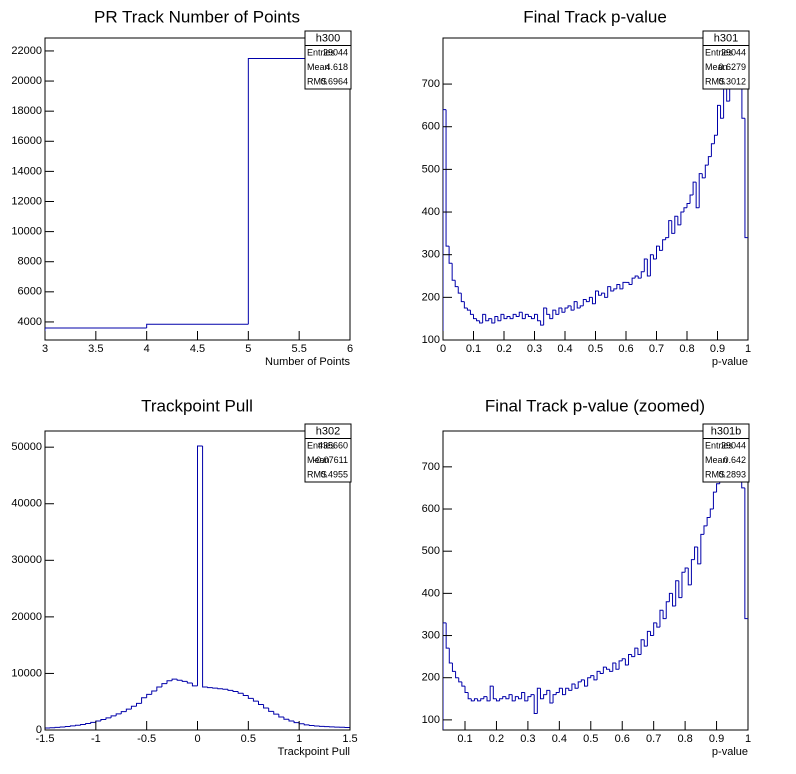 The height and width of the screenshot is (774, 796). Describe the element at coordinates (328, 453) in the screenshot. I see `stats-frame` at that location.